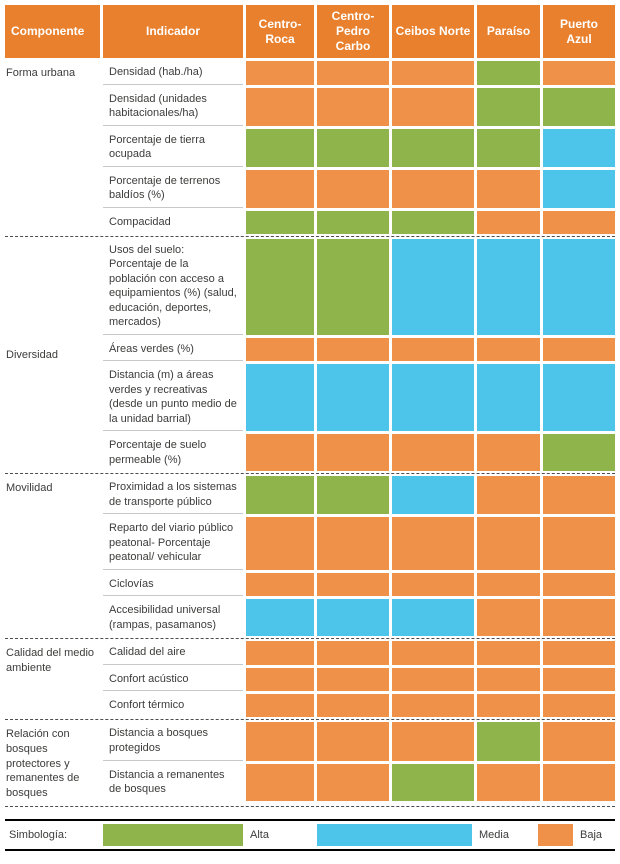 The height and width of the screenshot is (864, 620). I want to click on indicator-label: Ciclovías, so click(173, 584).